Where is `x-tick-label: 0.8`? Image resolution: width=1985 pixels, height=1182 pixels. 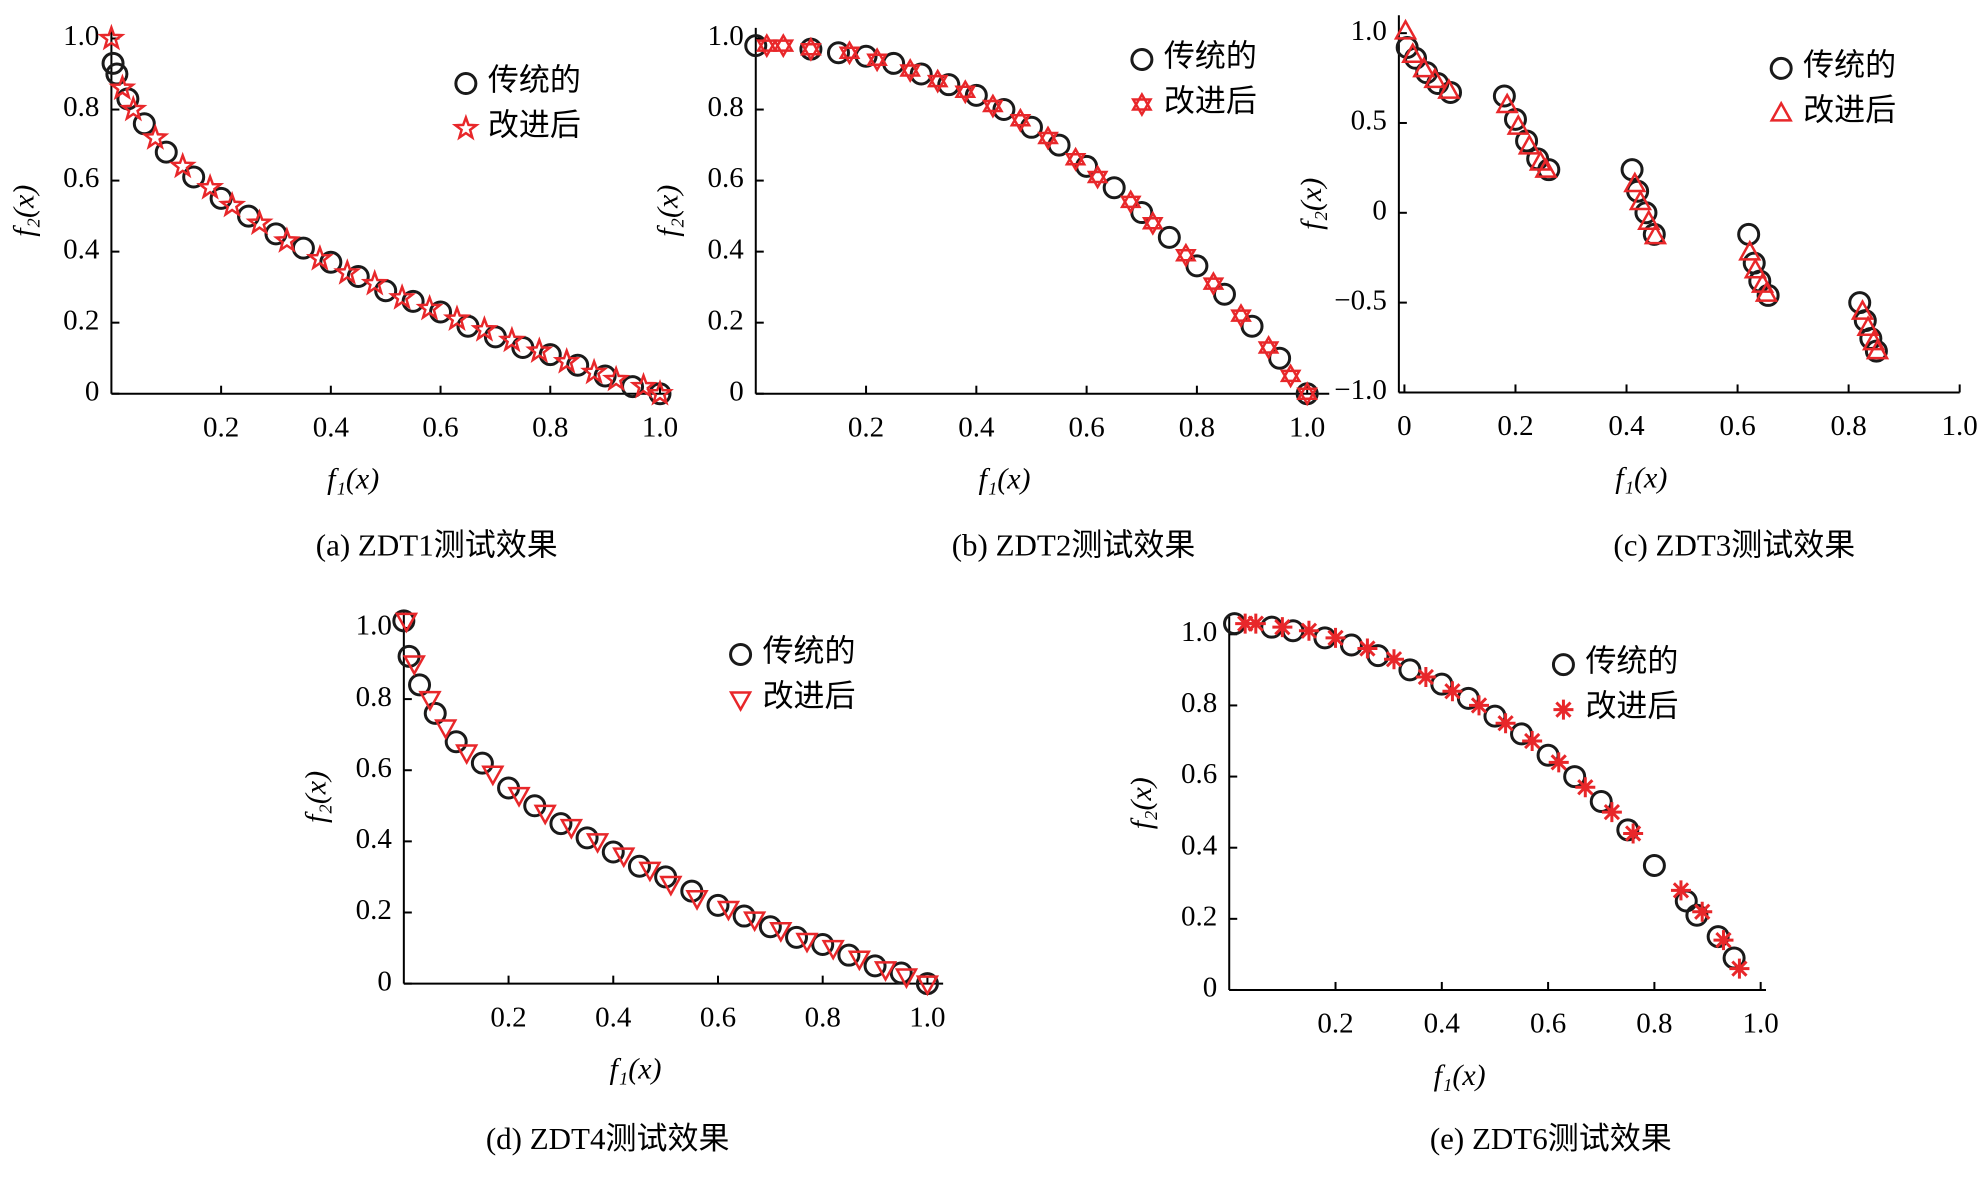 x-tick-label: 0.8 is located at coordinates (1849, 426).